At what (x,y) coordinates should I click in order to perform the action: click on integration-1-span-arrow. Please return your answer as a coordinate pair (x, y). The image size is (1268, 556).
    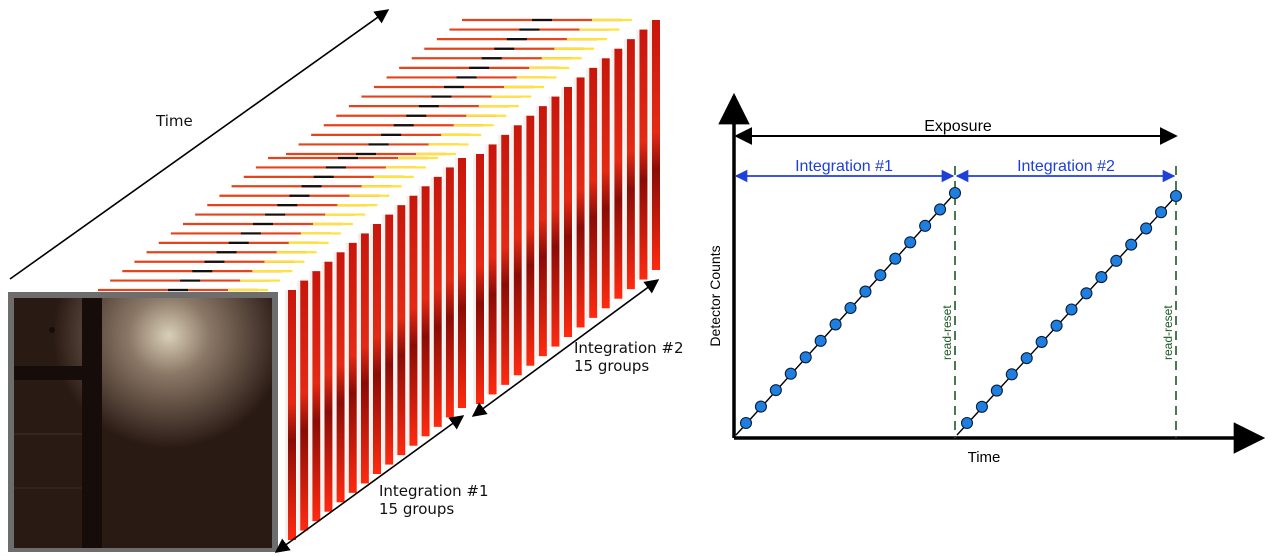
    Looking at the image, I should click on (369, 484).